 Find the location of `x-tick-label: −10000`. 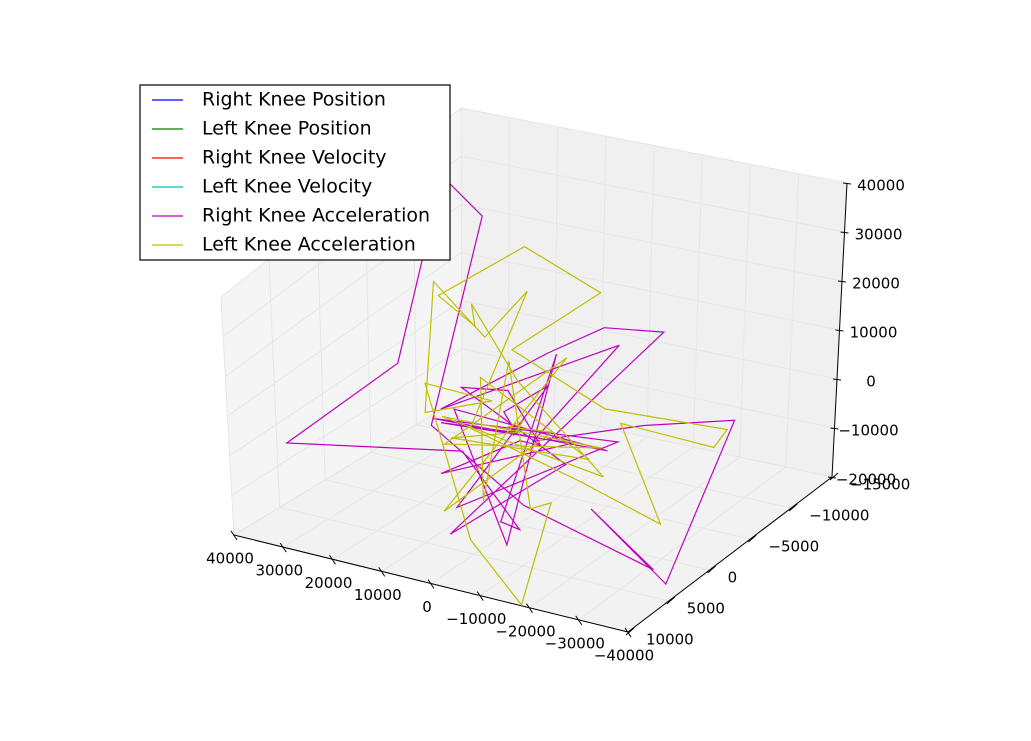

x-tick-label: −10000 is located at coordinates (476, 619).